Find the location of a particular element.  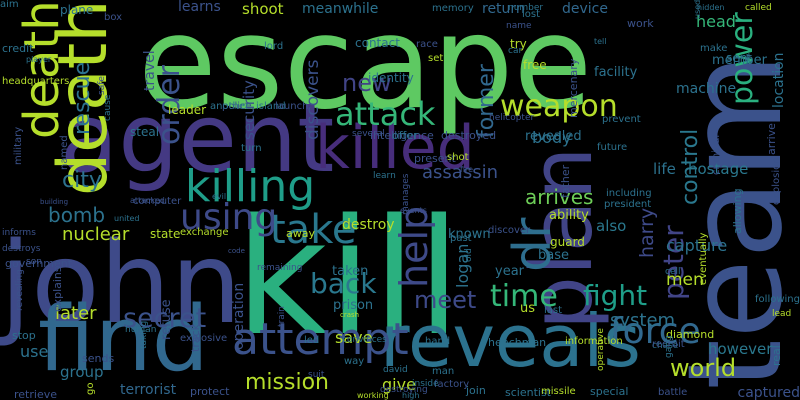

cloud-word: life is located at coordinates (664, 169).